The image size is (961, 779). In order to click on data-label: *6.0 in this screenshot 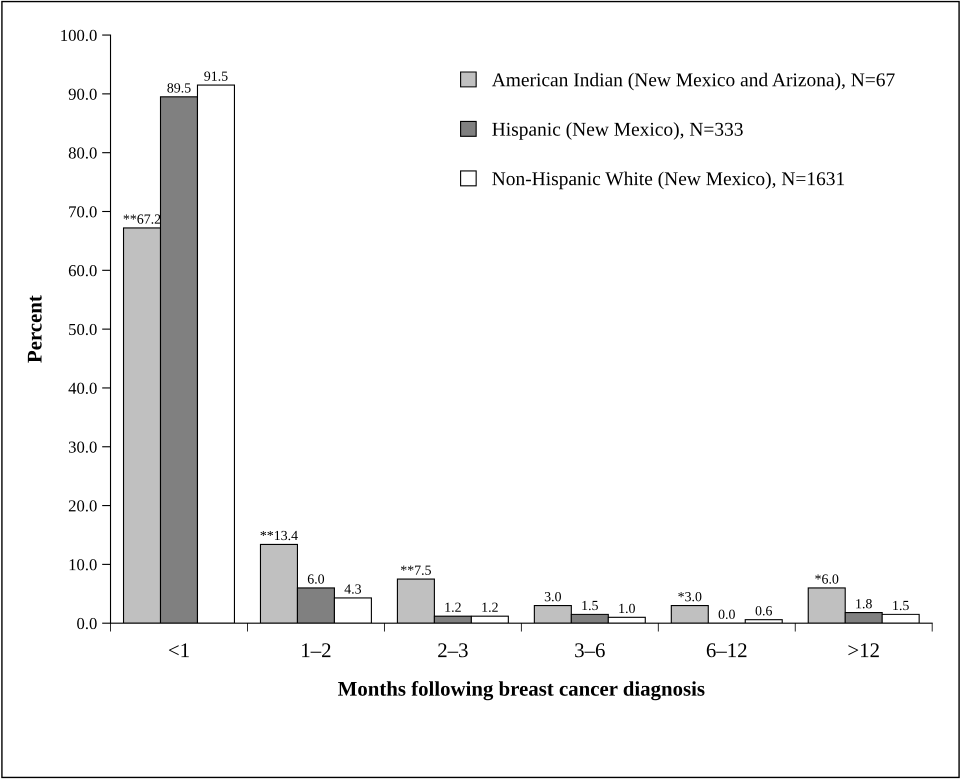, I will do `click(826, 579)`.